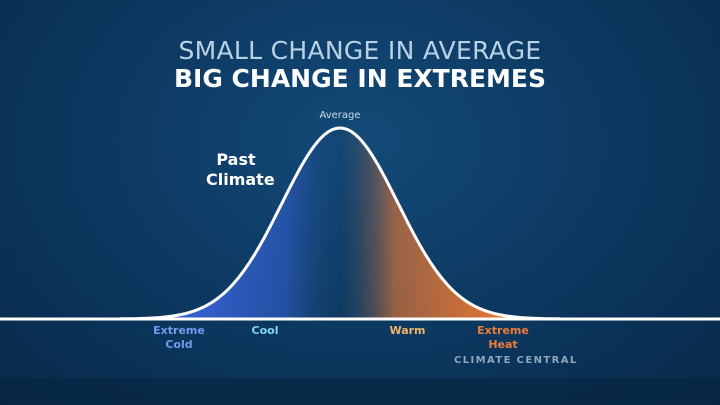  What do you see at coordinates (360, 391) in the screenshot?
I see `bottom-band` at bounding box center [360, 391].